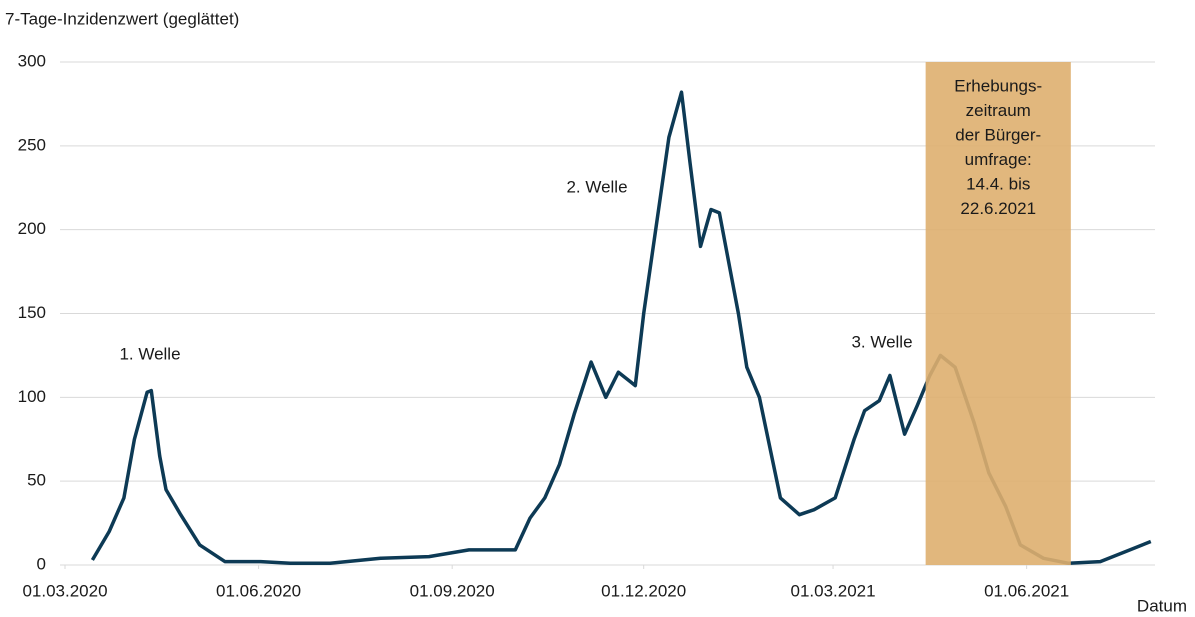 The image size is (1195, 617). What do you see at coordinates (149, 353) in the screenshot?
I see `annotation: 1. Welle` at bounding box center [149, 353].